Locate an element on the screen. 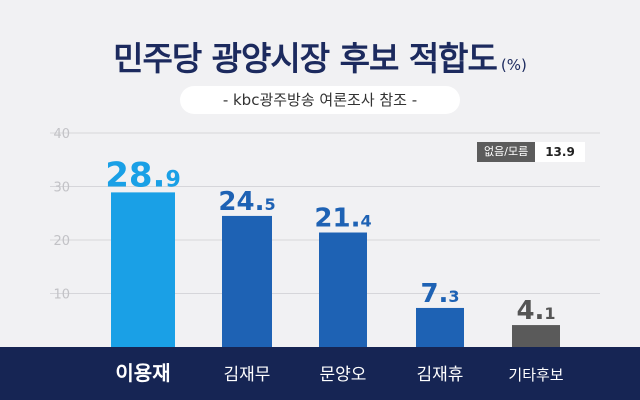 The image size is (640, 400). data-label: 7.3 is located at coordinates (439, 294).